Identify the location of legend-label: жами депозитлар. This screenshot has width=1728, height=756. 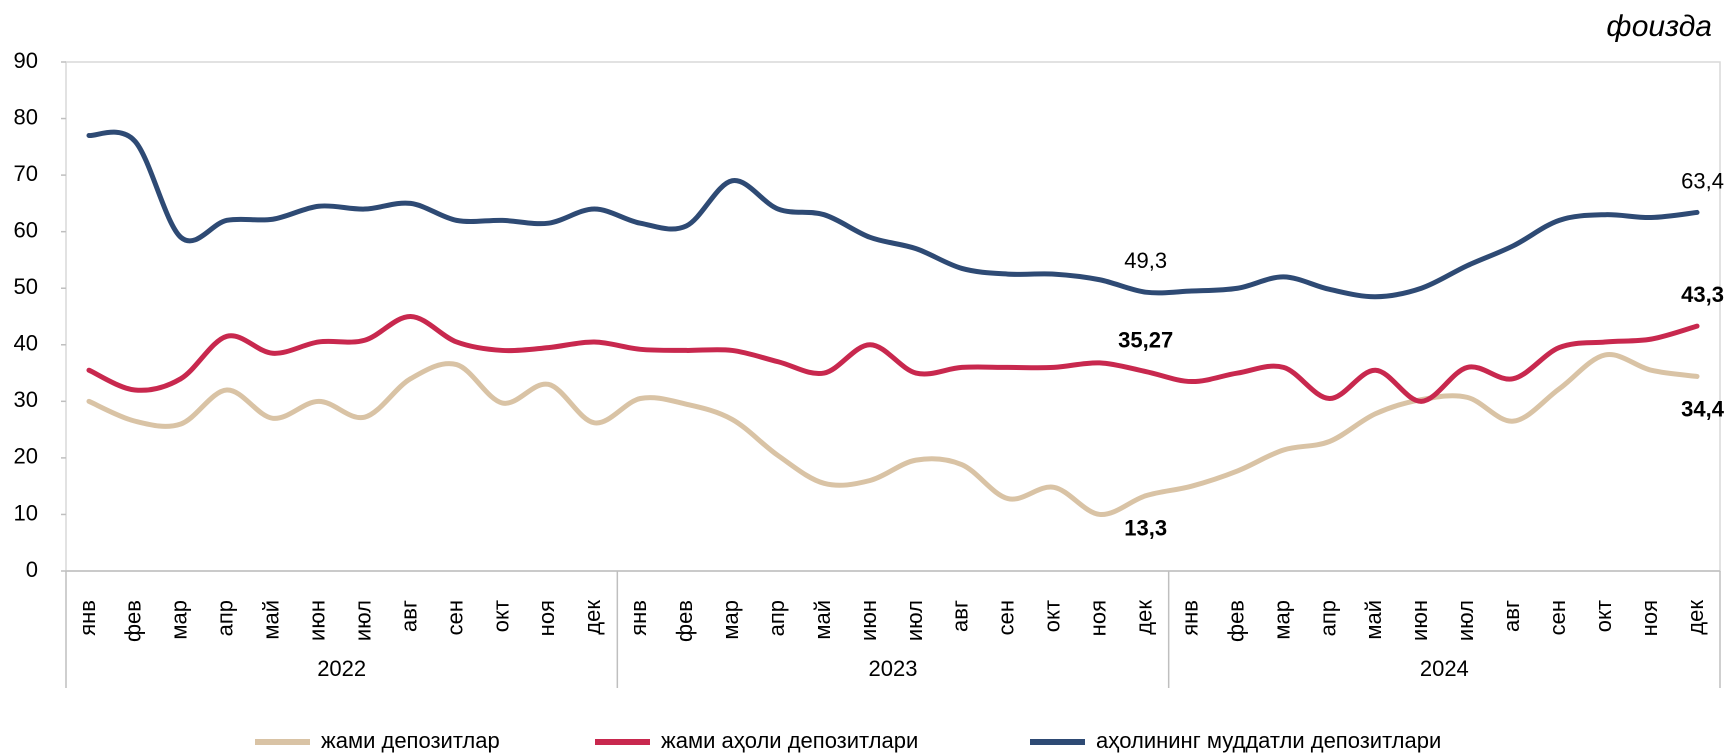
(410, 740).